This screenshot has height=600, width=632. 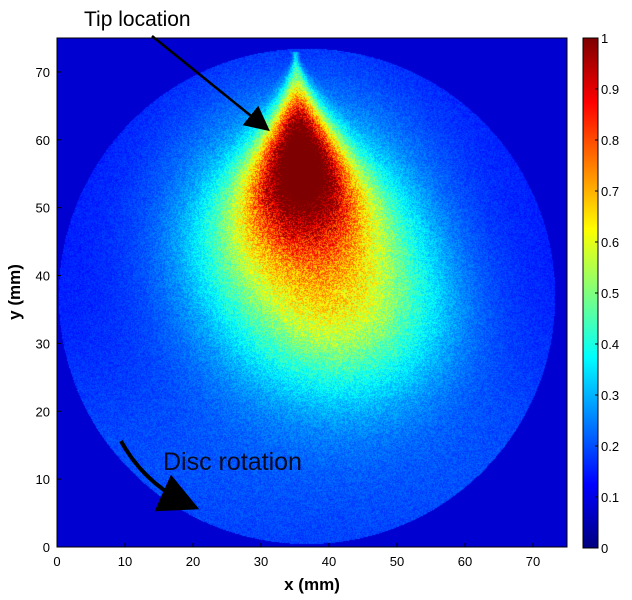 What do you see at coordinates (610, 497) in the screenshot?
I see `colorbar-tick-label: 0.1` at bounding box center [610, 497].